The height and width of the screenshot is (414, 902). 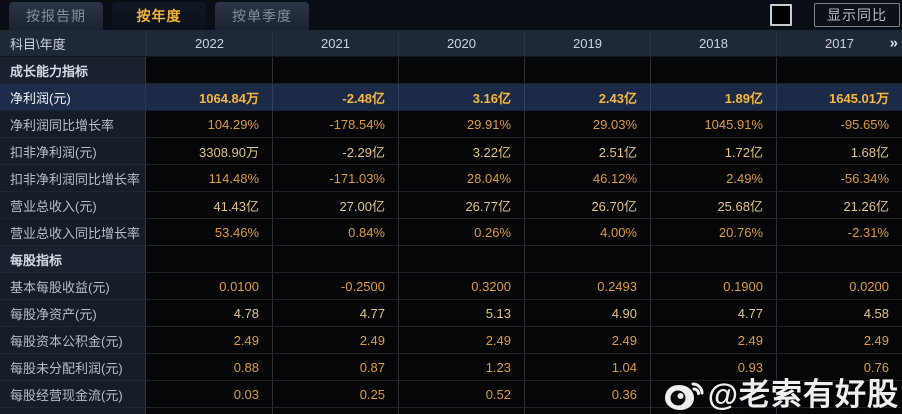 I want to click on cell-value: 0.26%, so click(x=461, y=232).